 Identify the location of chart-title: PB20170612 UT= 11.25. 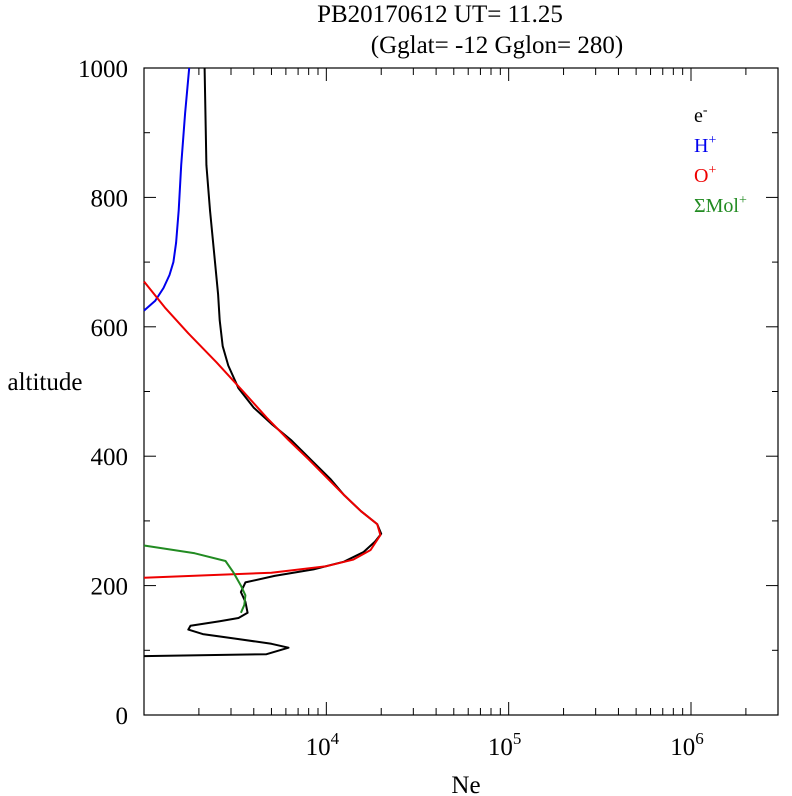
(440, 14).